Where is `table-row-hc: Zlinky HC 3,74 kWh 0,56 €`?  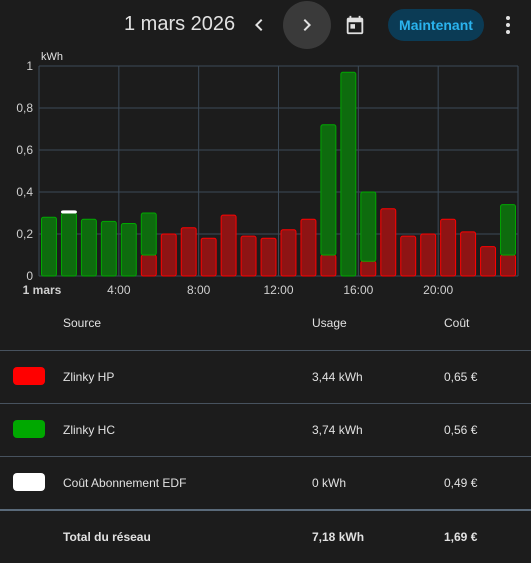 table-row-hc: Zlinky HC 3,74 kWh 0,56 € is located at coordinates (265, 429).